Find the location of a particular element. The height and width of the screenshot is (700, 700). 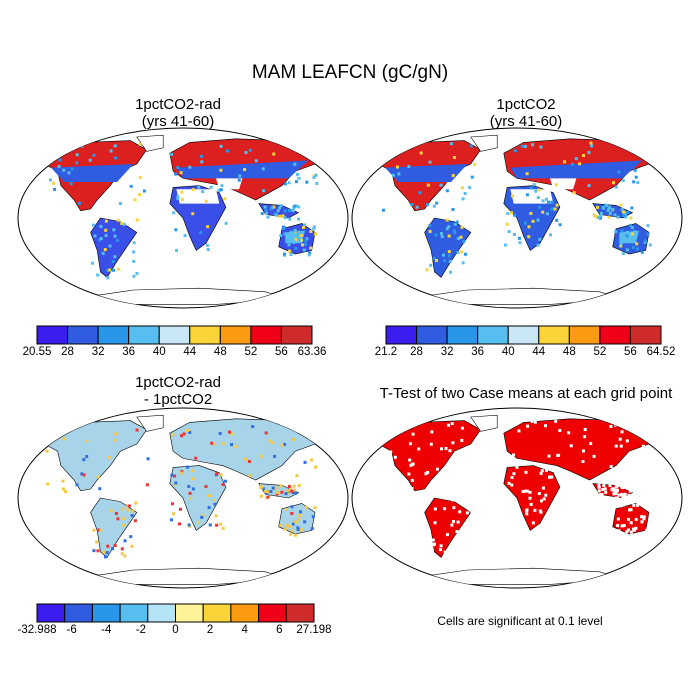

colorbar-tick-label: -32.988 is located at coordinates (37, 630).